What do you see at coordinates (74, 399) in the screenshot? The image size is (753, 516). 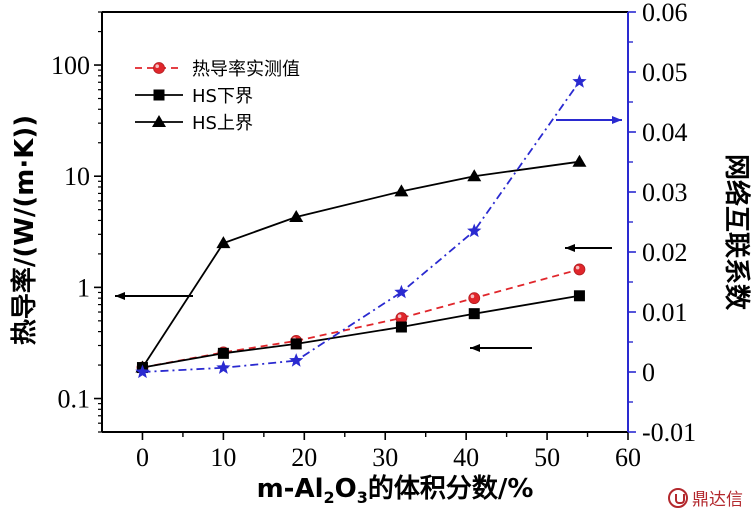 I see `left-y-tick-label: 0.1` at bounding box center [74, 399].